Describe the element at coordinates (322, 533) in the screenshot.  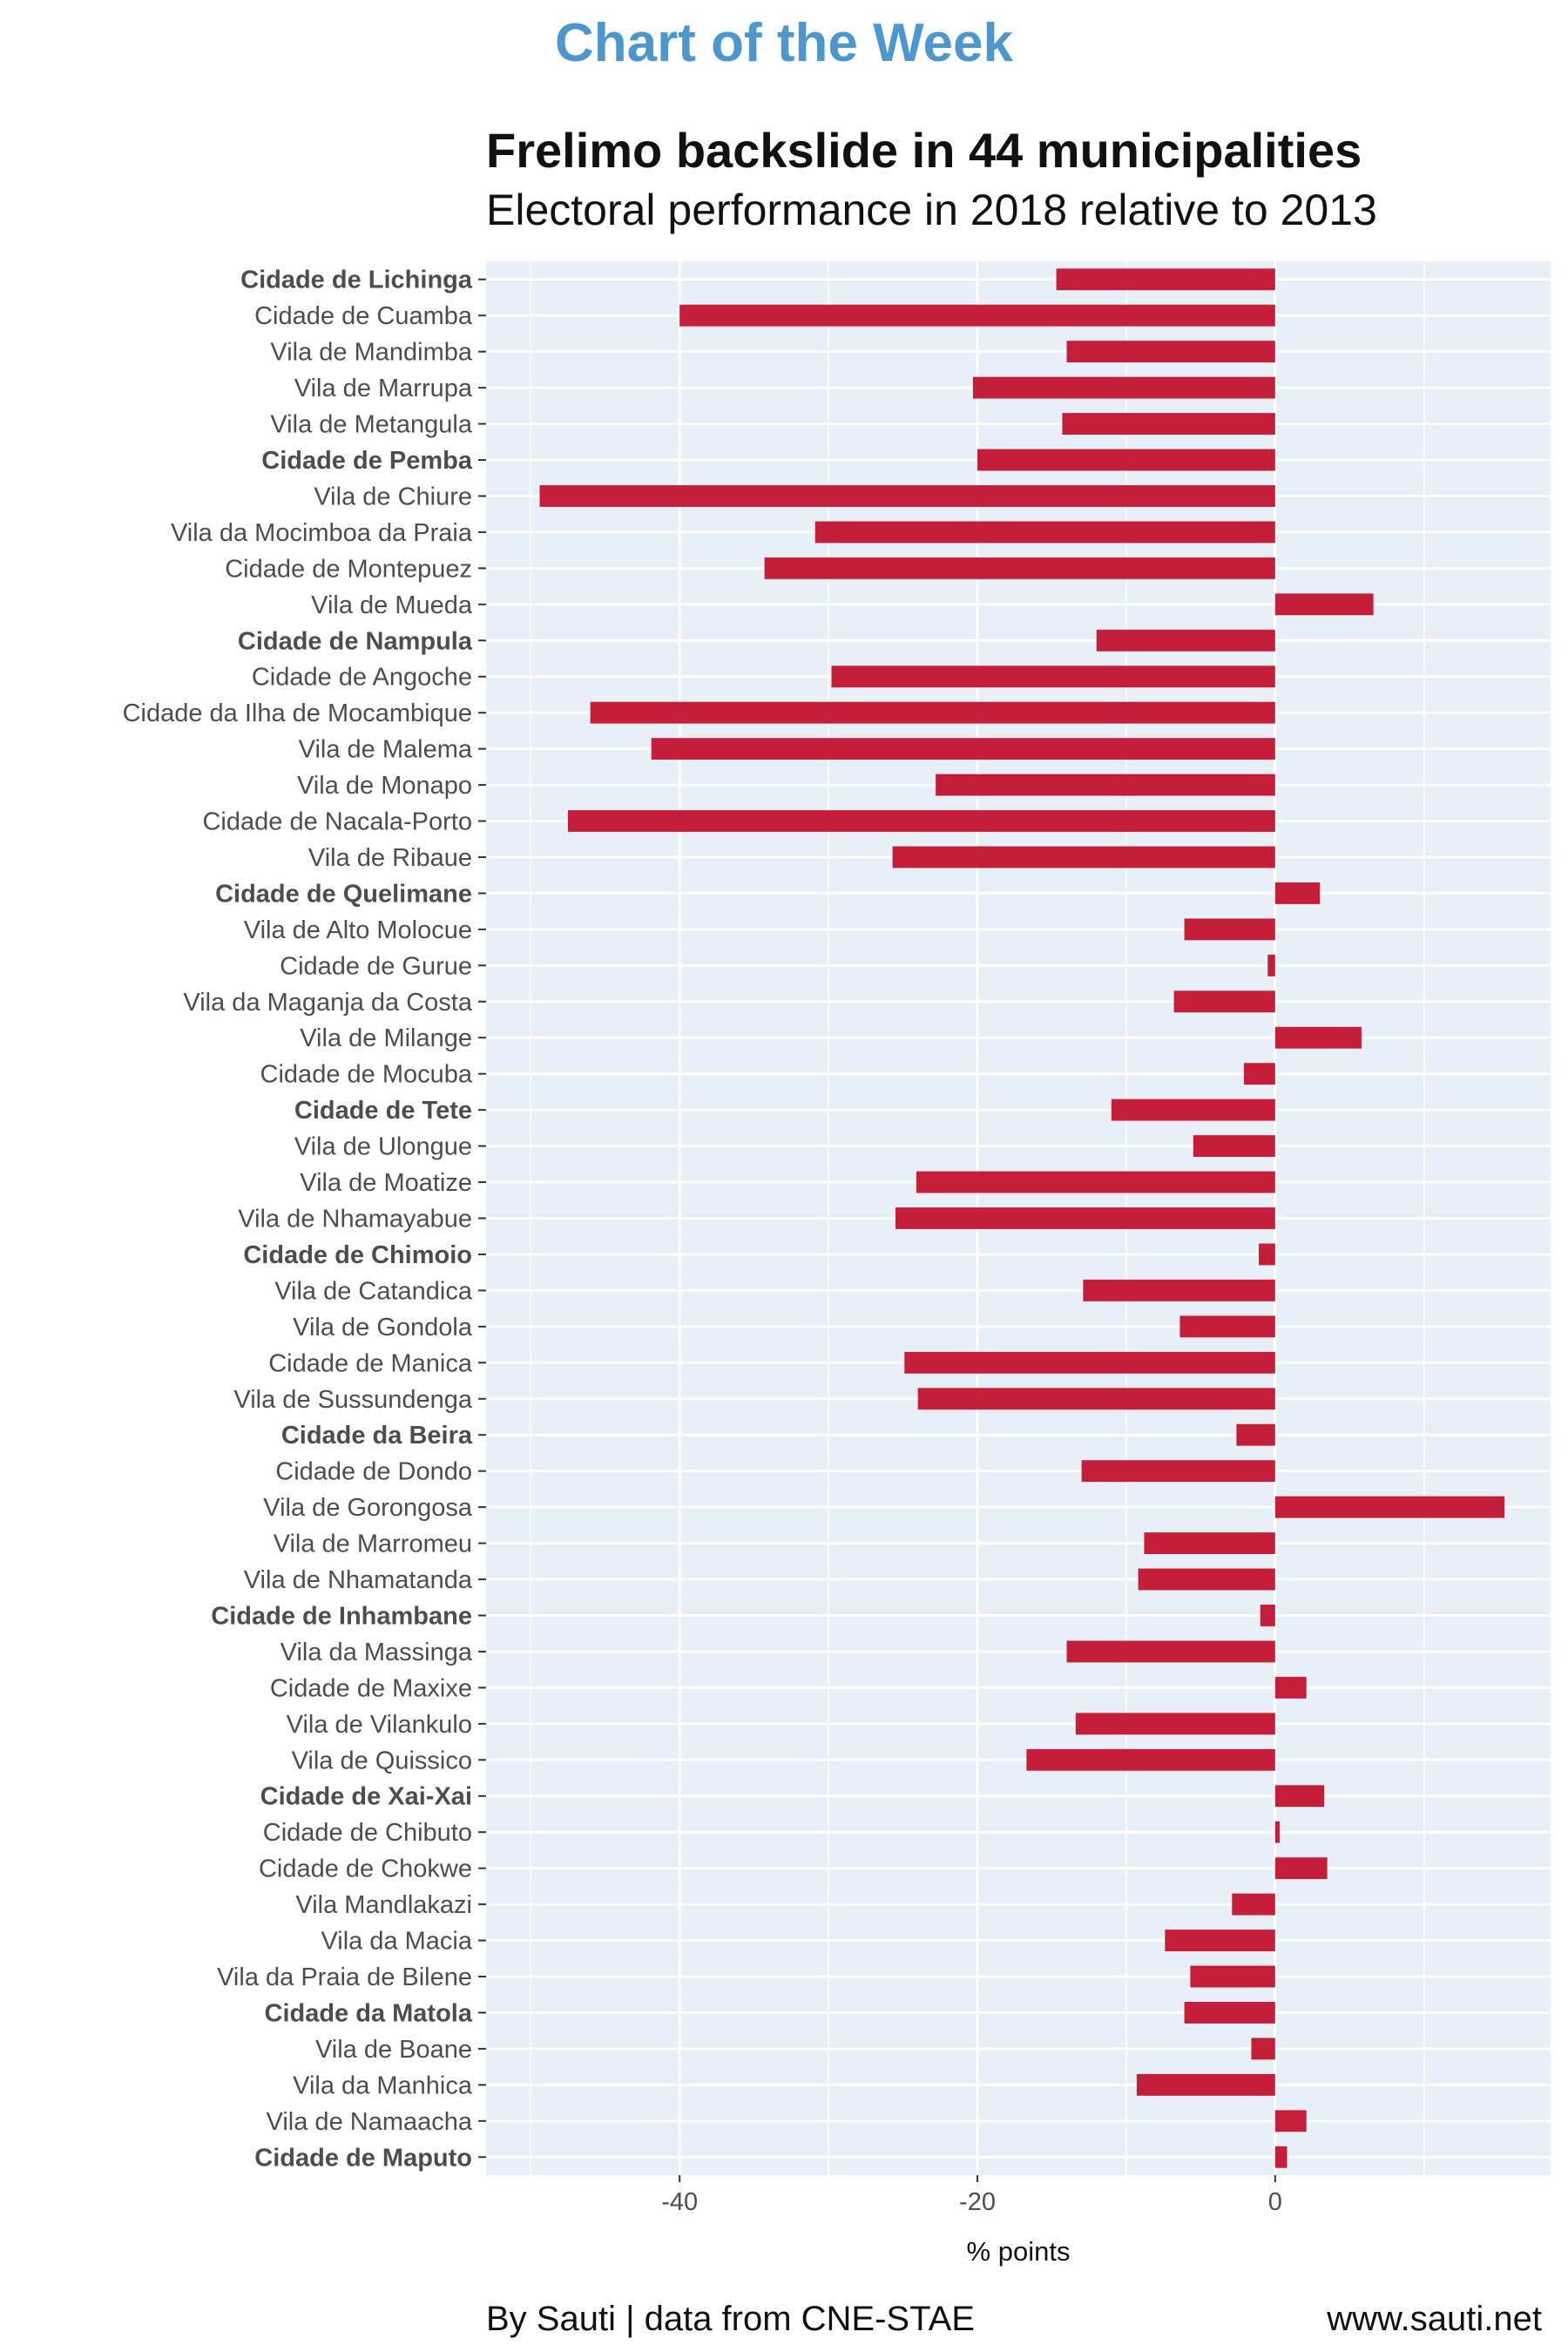
I see `category-label: Vila da Mocimboa da Praia` at that location.